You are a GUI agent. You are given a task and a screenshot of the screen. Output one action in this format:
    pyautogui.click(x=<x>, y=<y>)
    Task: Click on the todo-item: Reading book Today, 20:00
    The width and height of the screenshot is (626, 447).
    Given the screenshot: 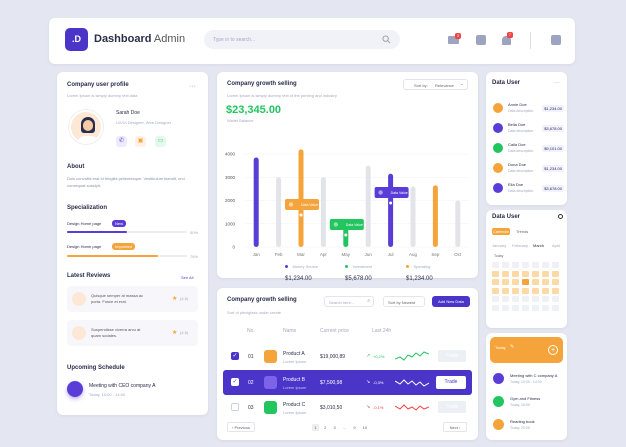 What is the action you would take?
    pyautogui.click(x=528, y=428)
    